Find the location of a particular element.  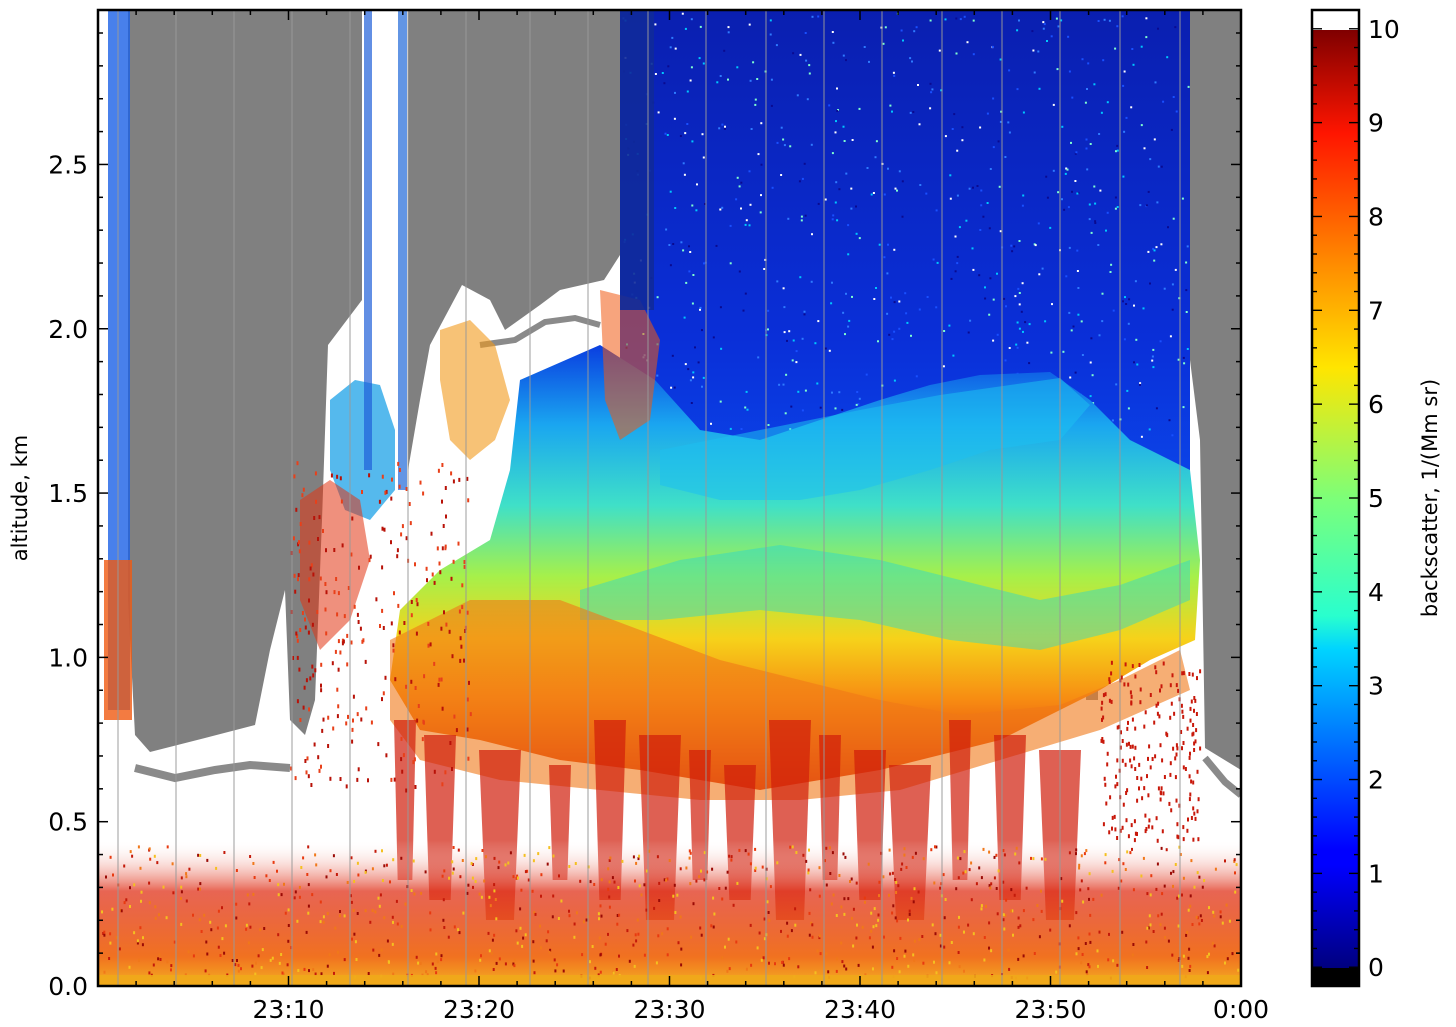

y-tick-label: 2.5 is located at coordinates (68, 164).